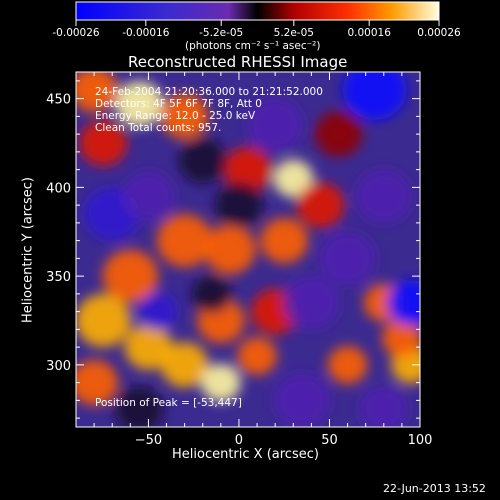  Describe the element at coordinates (329, 440) in the screenshot. I see `x-tick-label: 50` at that location.